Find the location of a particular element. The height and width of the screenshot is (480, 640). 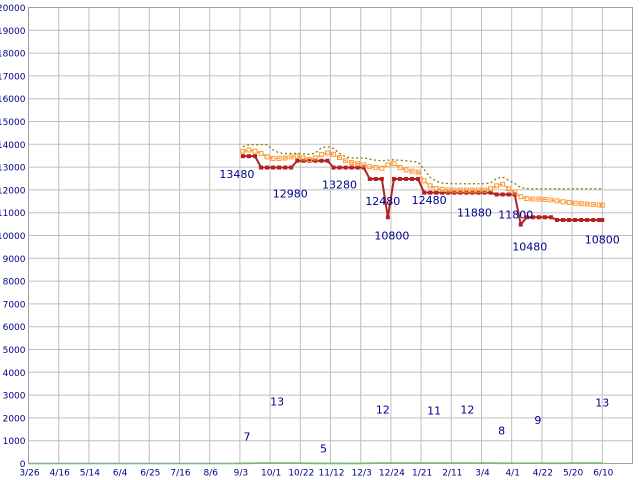

y-axis-tick-label: 19000 is located at coordinates (13, 32).